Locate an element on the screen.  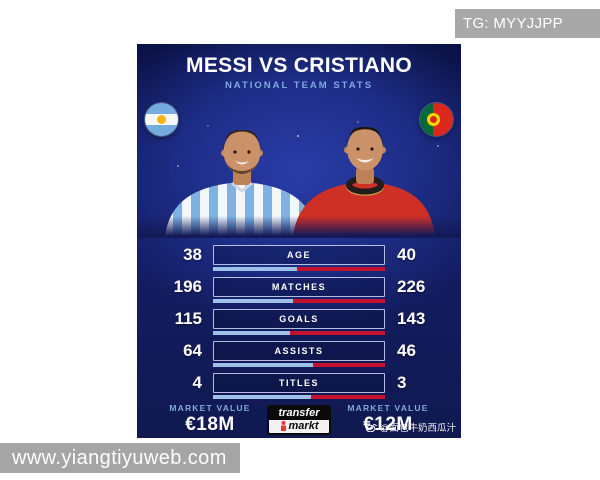
stat-value-left: 115 is located at coordinates (188, 318).